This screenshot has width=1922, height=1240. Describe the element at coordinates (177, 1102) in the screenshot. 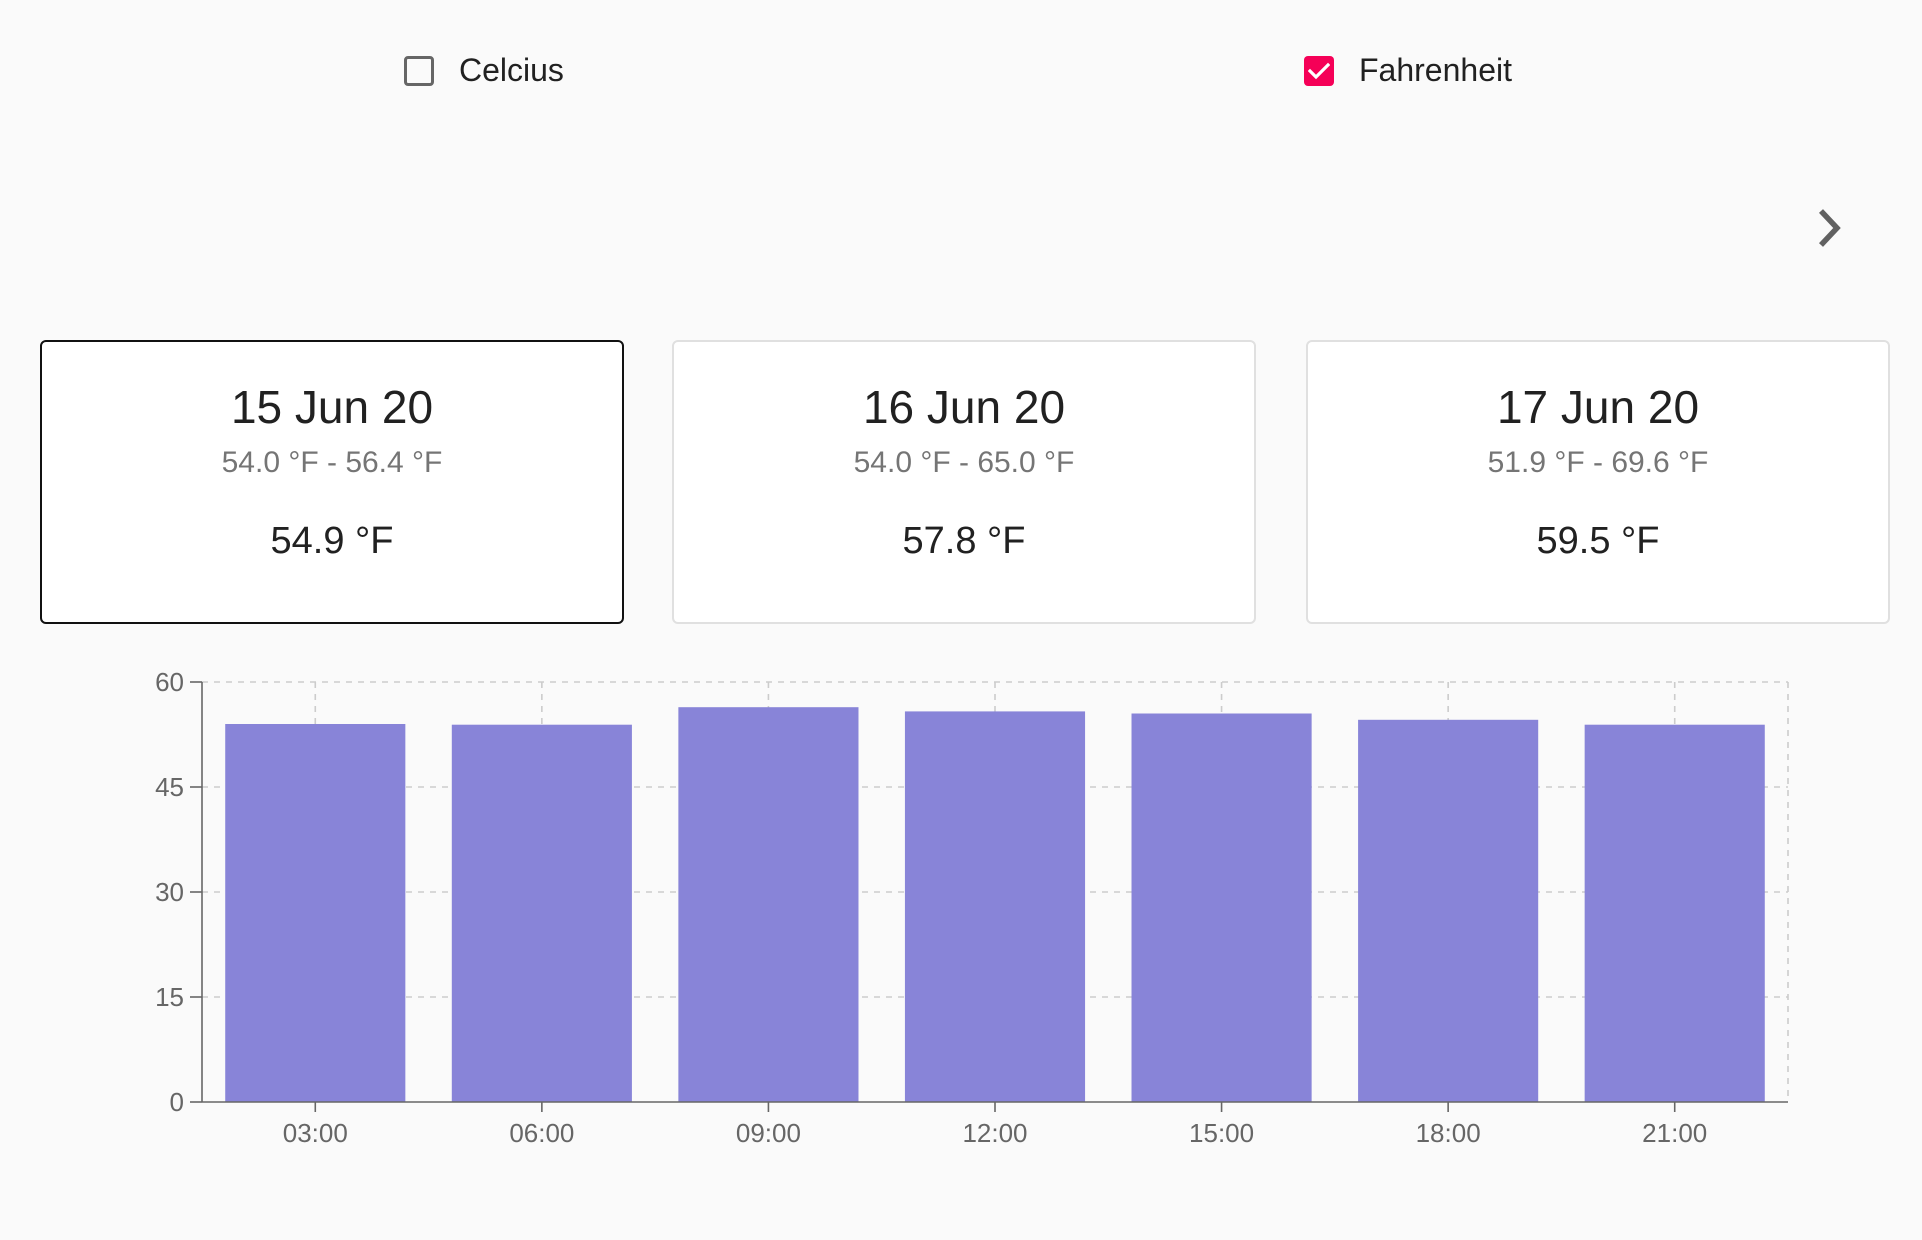

I see `y-tick-label: 0` at that location.